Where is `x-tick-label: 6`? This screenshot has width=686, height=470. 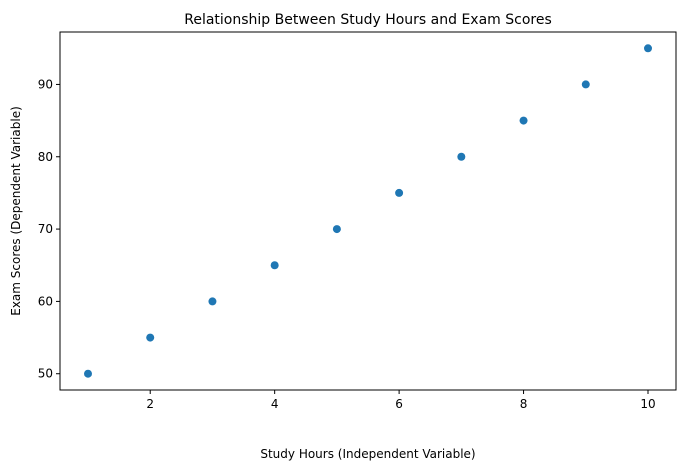 x-tick-label: 6 is located at coordinates (399, 404).